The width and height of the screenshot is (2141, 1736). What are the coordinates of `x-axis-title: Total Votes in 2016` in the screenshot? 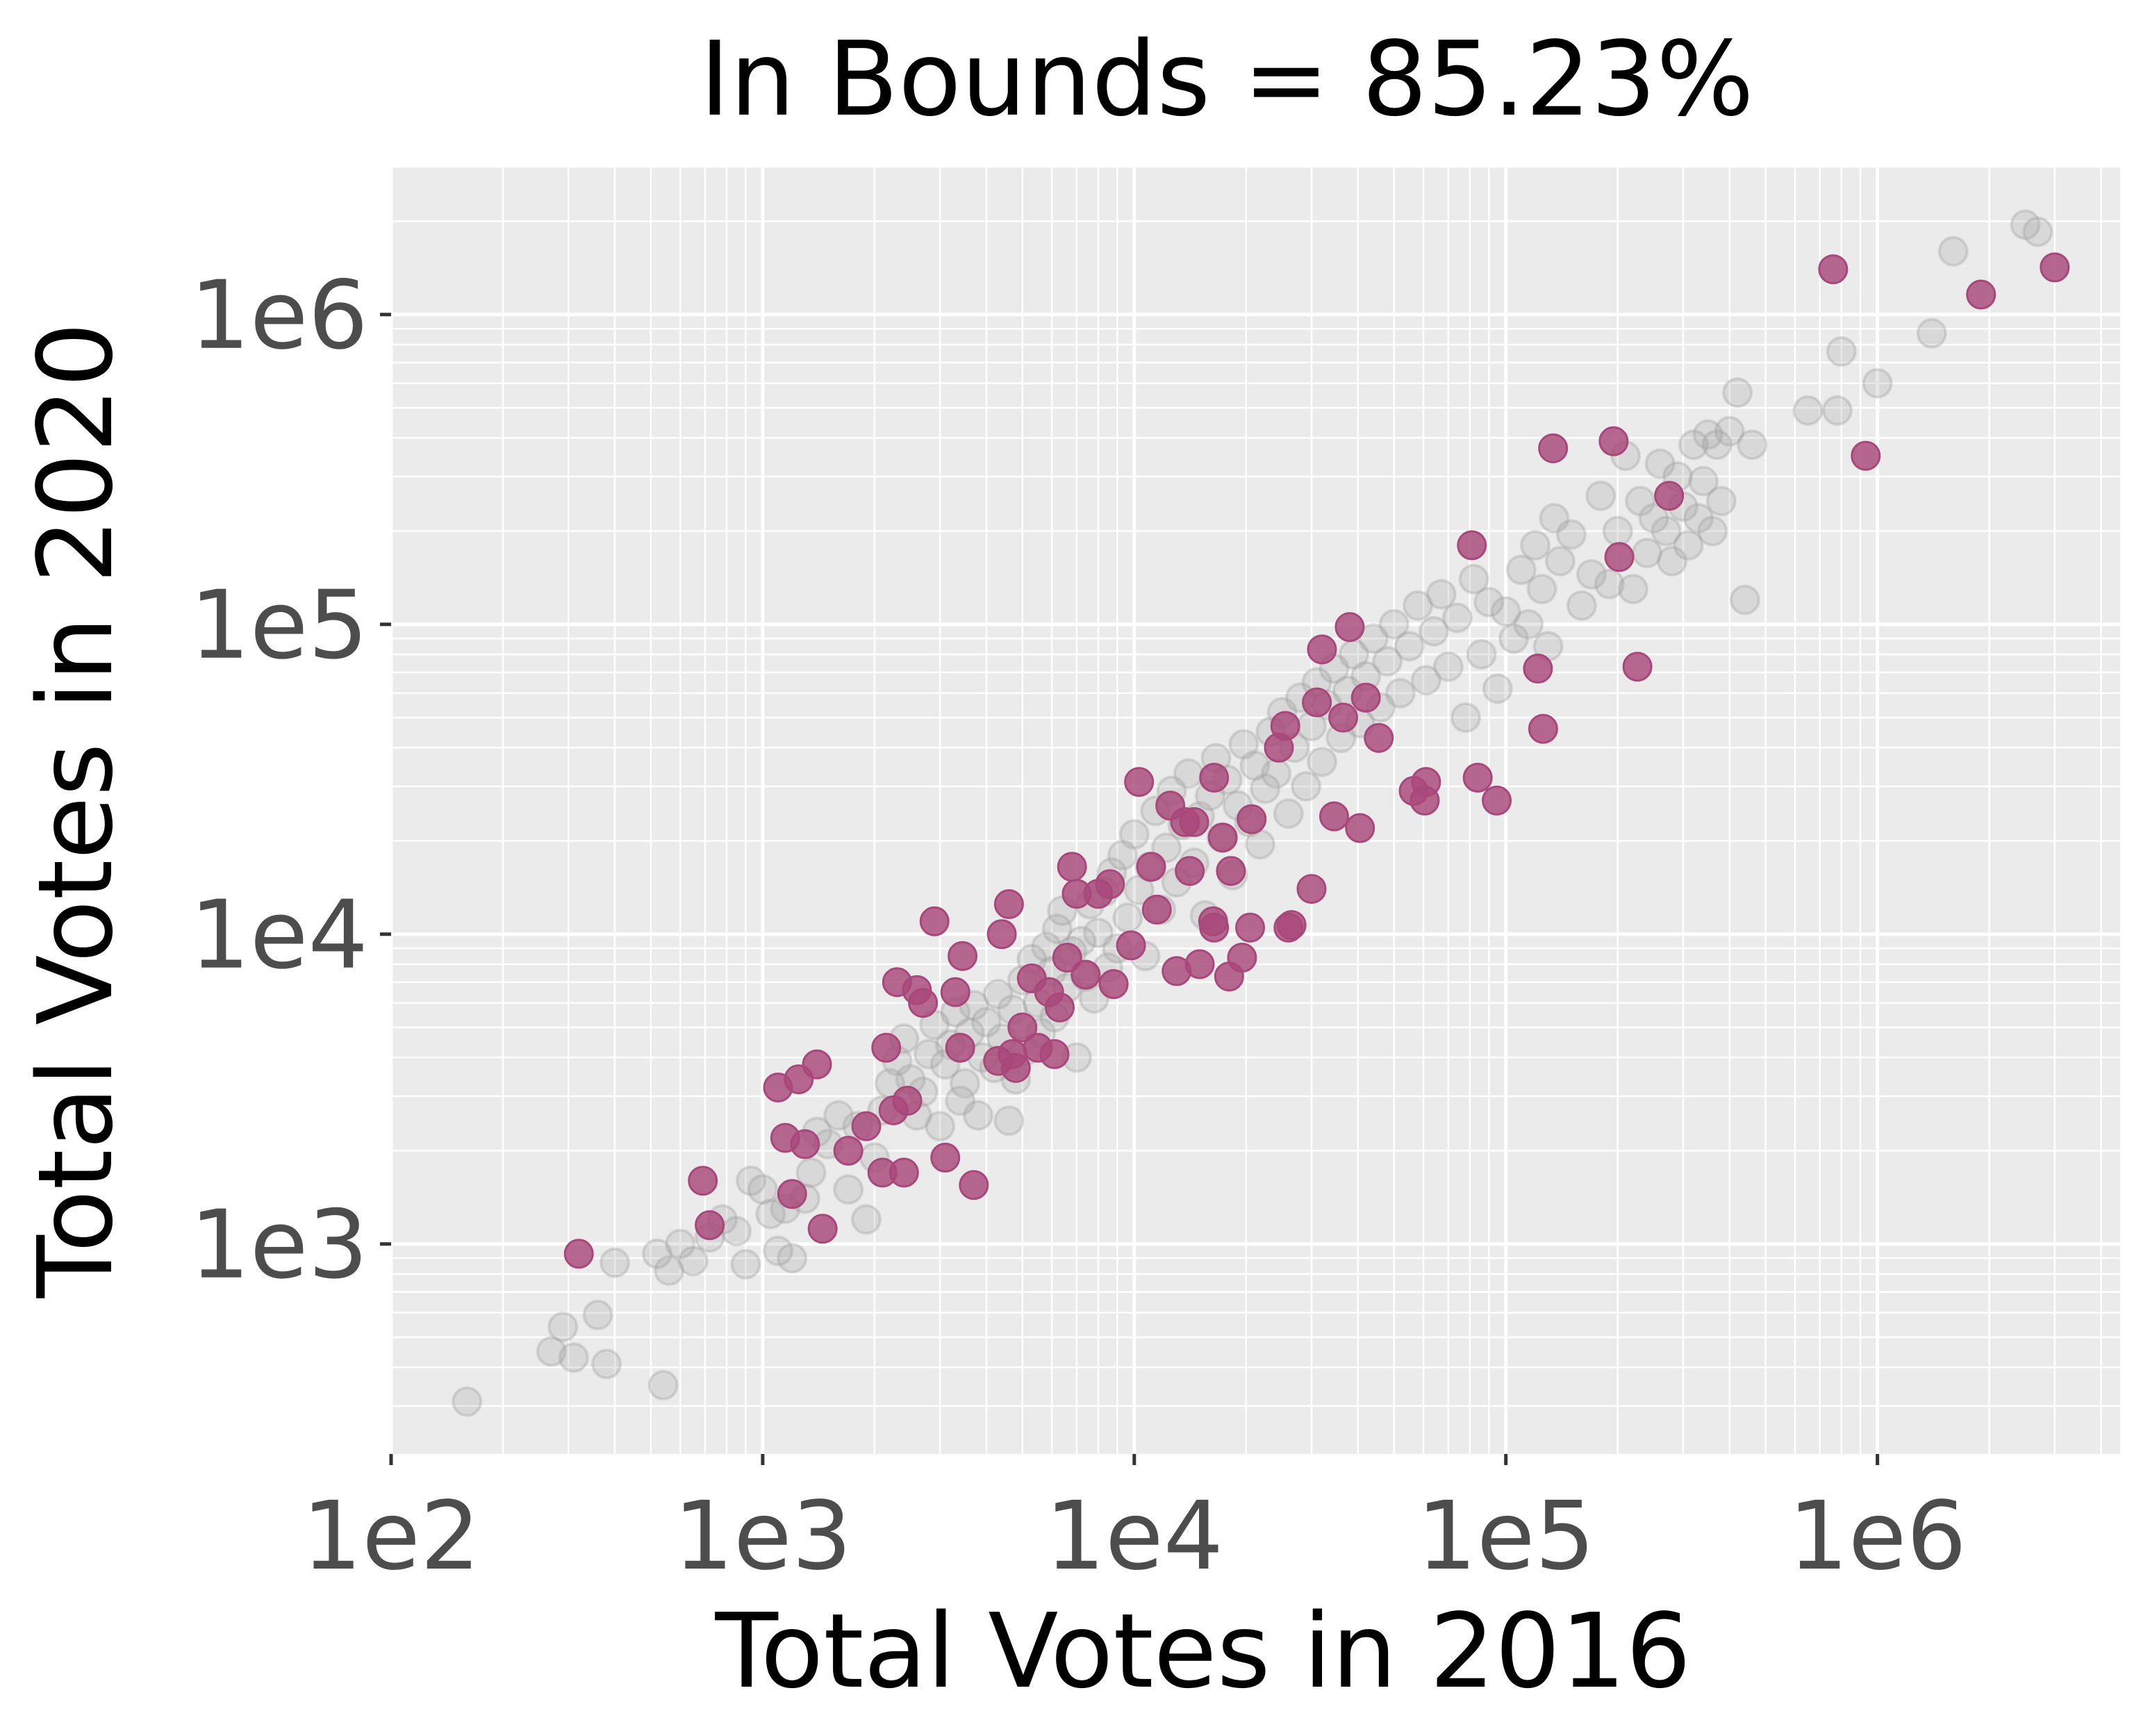 It's located at (1203, 1651).